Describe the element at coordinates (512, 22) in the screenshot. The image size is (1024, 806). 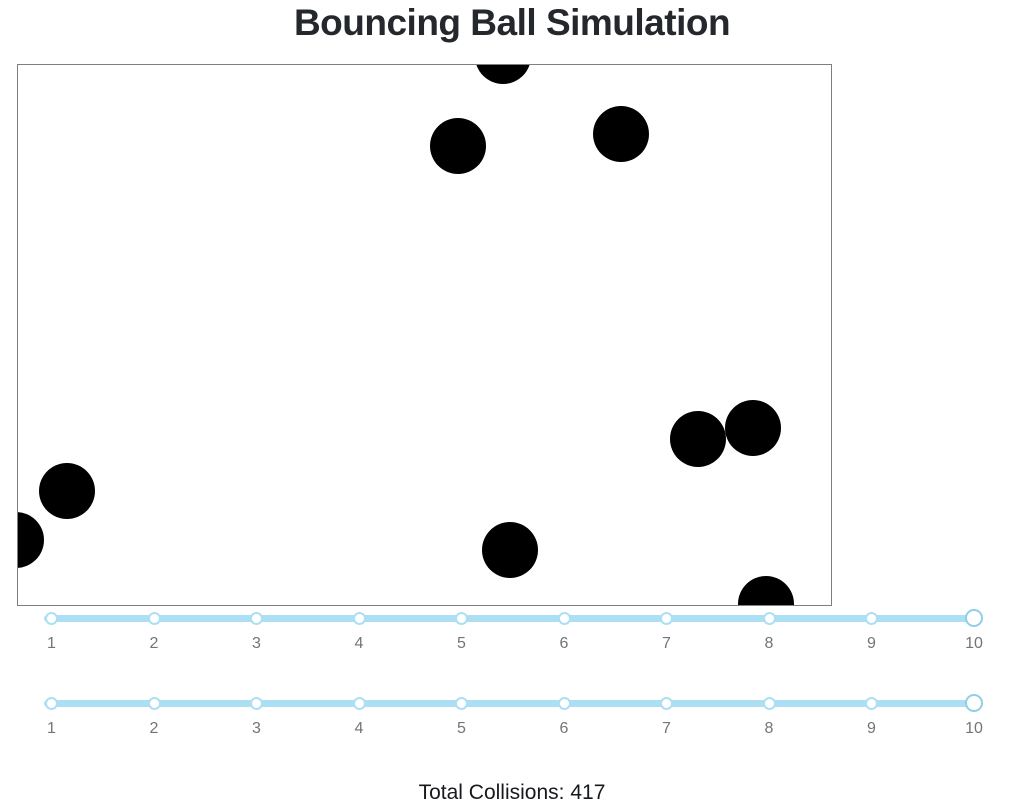
I see `page-title: Bouncing Ball Simulation` at that location.